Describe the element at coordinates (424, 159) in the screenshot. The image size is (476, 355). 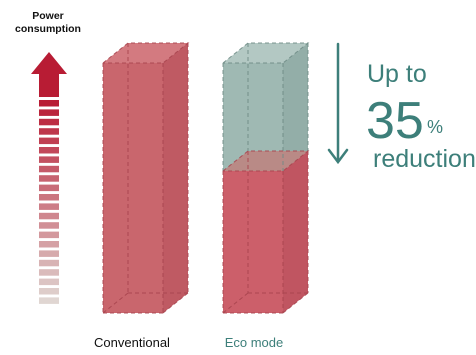
I see `callout-suffix: reduction` at that location.